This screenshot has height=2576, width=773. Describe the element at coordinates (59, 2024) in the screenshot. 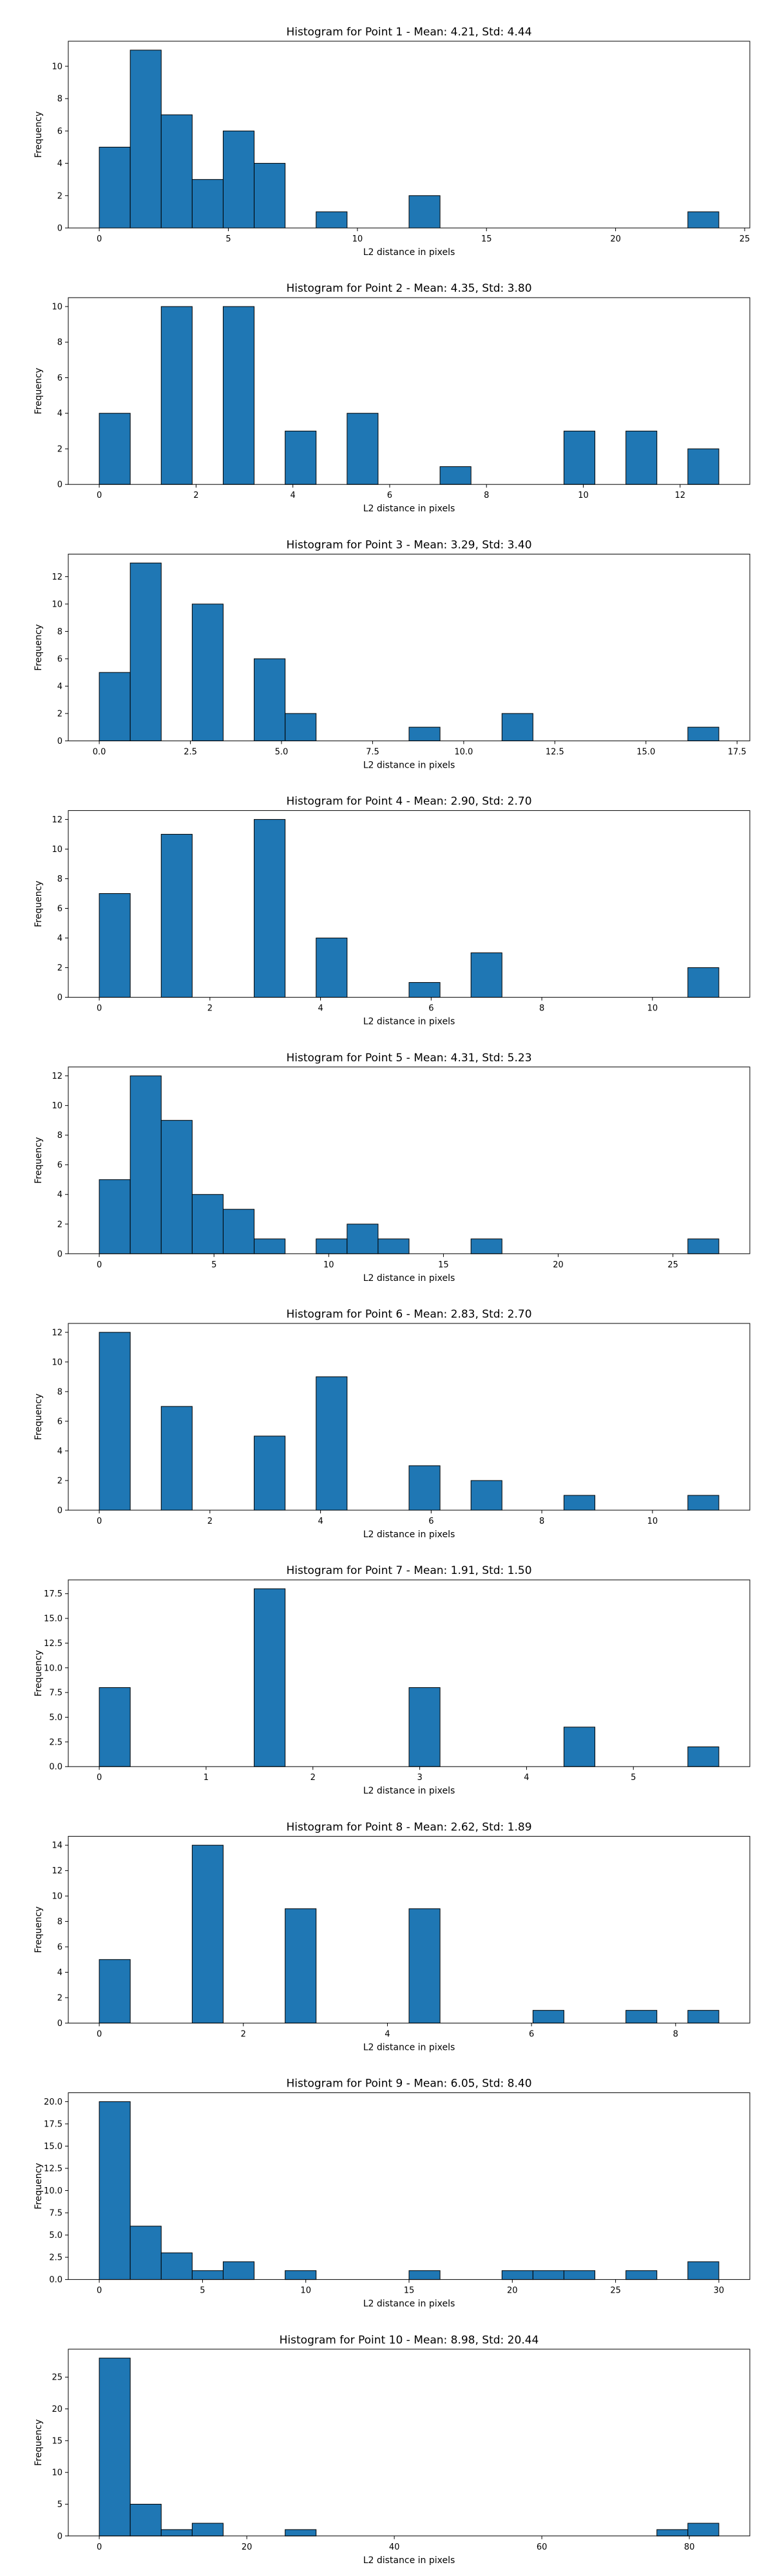

I see `histogram-8-ytick-label: 0` at that location.